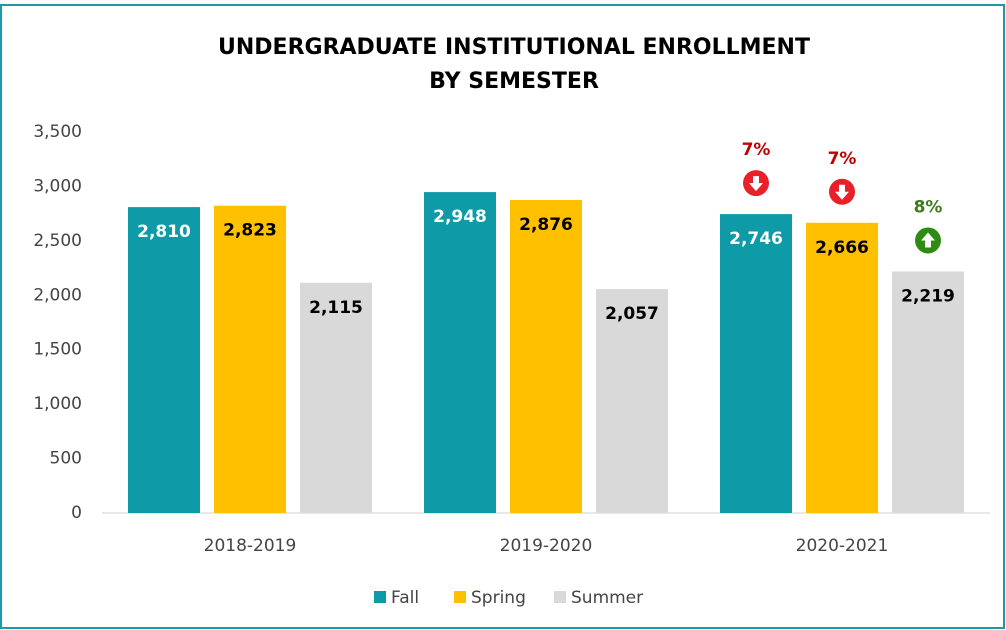 This screenshot has width=1006, height=630. I want to click on y-tick-label: 2,000, so click(57, 295).